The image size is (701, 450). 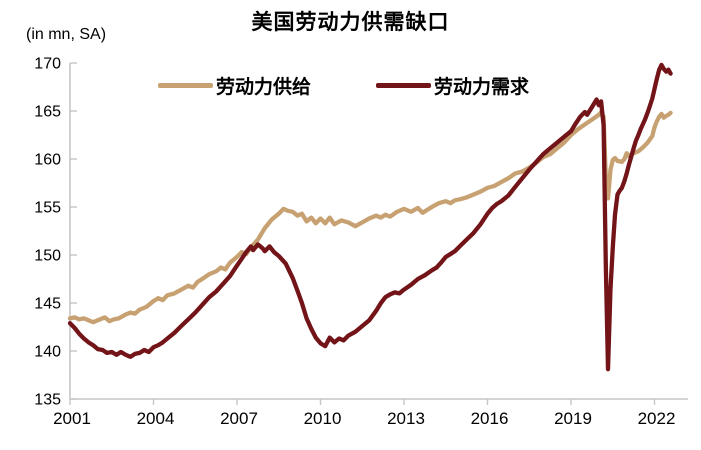 What do you see at coordinates (403, 85) in the screenshot?
I see `legend-swatch-demand` at bounding box center [403, 85].